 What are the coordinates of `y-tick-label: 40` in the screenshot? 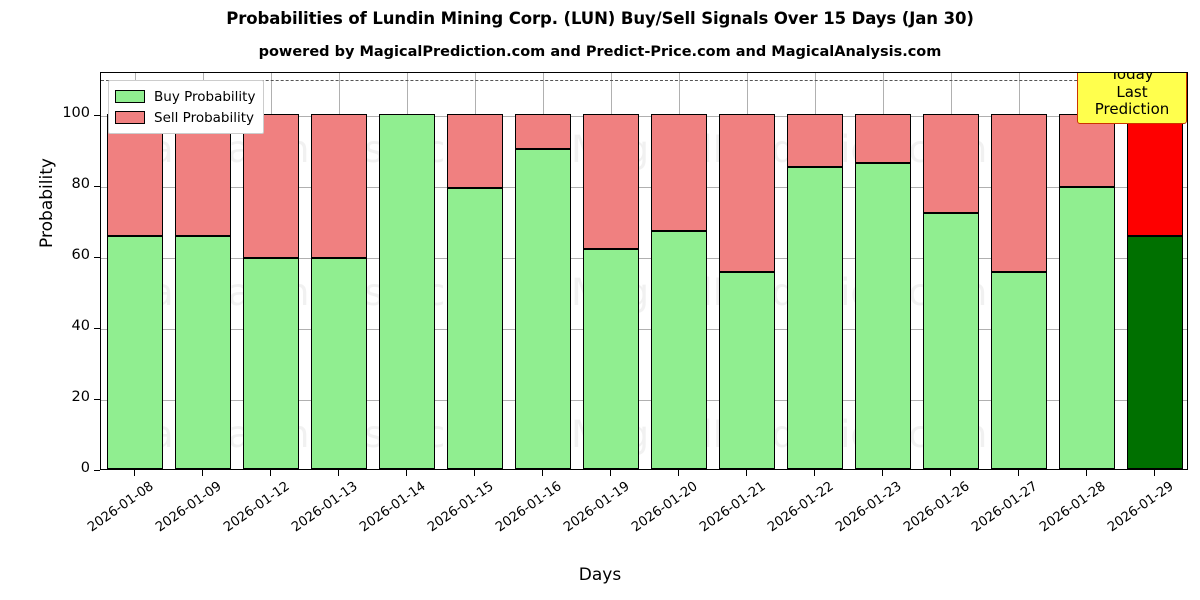 It's located at (80, 325).